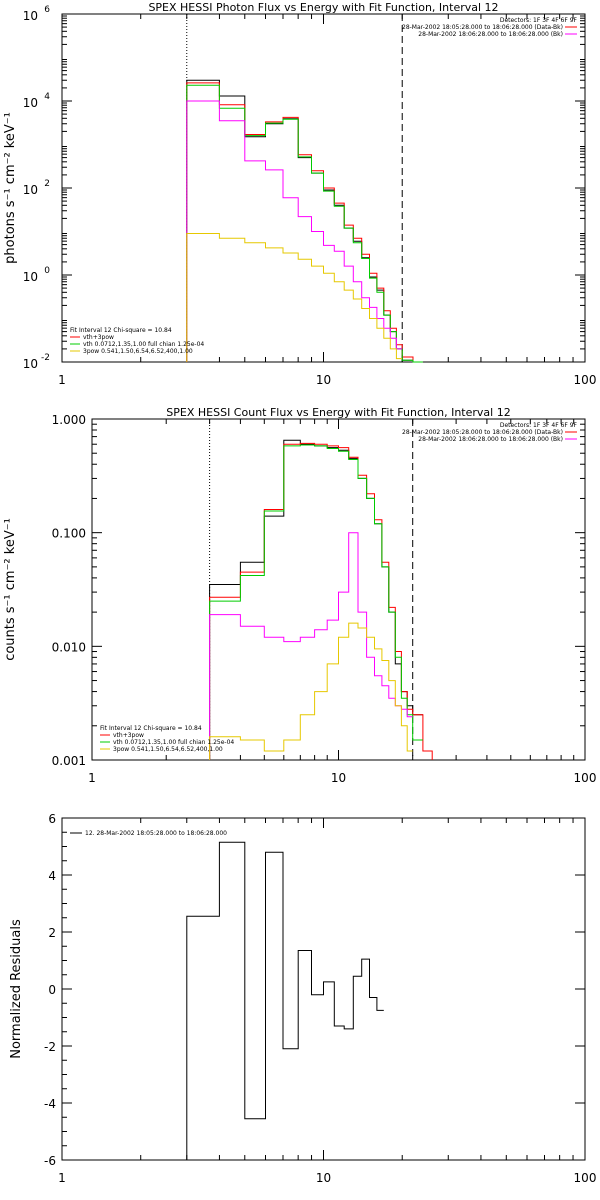  Describe the element at coordinates (52, 990) in the screenshot. I see `y-tick-label: 0` at that location.